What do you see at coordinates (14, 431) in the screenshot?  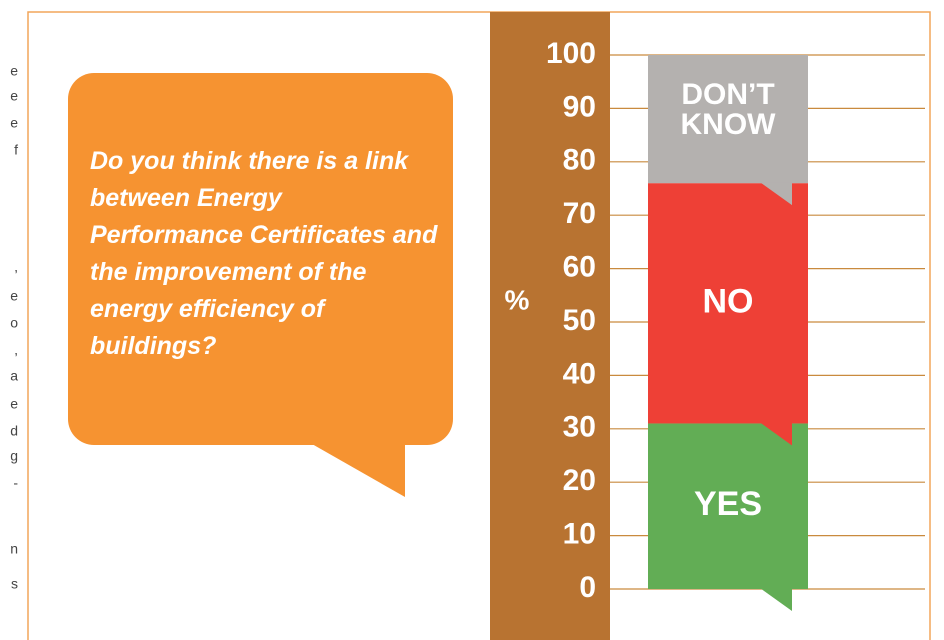 I see `side-fragment: d` at bounding box center [14, 431].